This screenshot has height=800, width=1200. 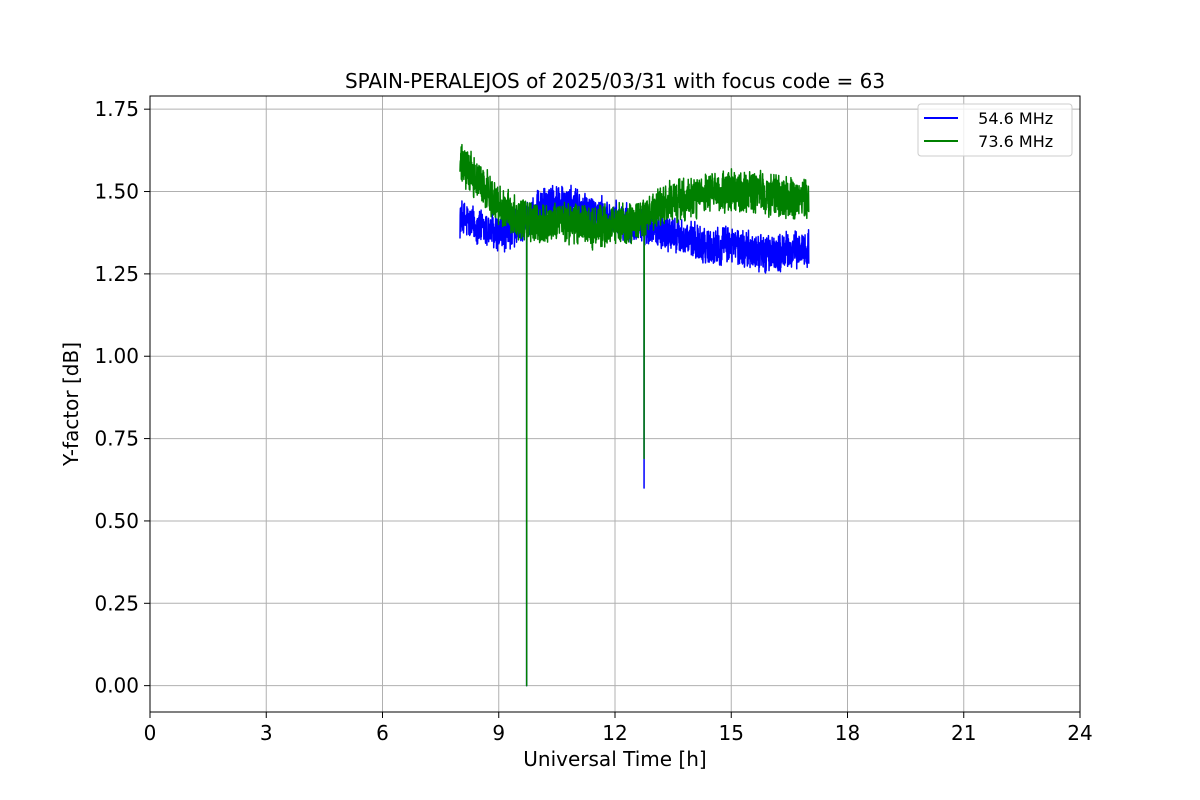 What do you see at coordinates (995, 130) in the screenshot?
I see `legend: 54.6 MHz 73.6 MHz` at bounding box center [995, 130].